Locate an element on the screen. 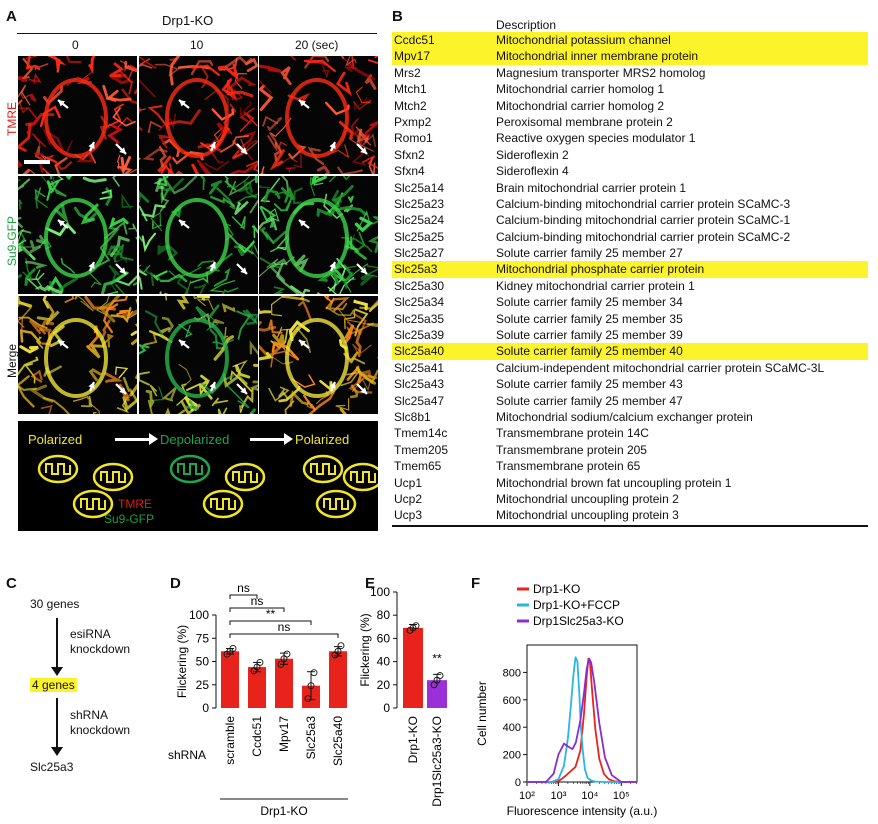 The image size is (878, 824). gene-description: Transmembrane protein 14C is located at coordinates (572, 433).